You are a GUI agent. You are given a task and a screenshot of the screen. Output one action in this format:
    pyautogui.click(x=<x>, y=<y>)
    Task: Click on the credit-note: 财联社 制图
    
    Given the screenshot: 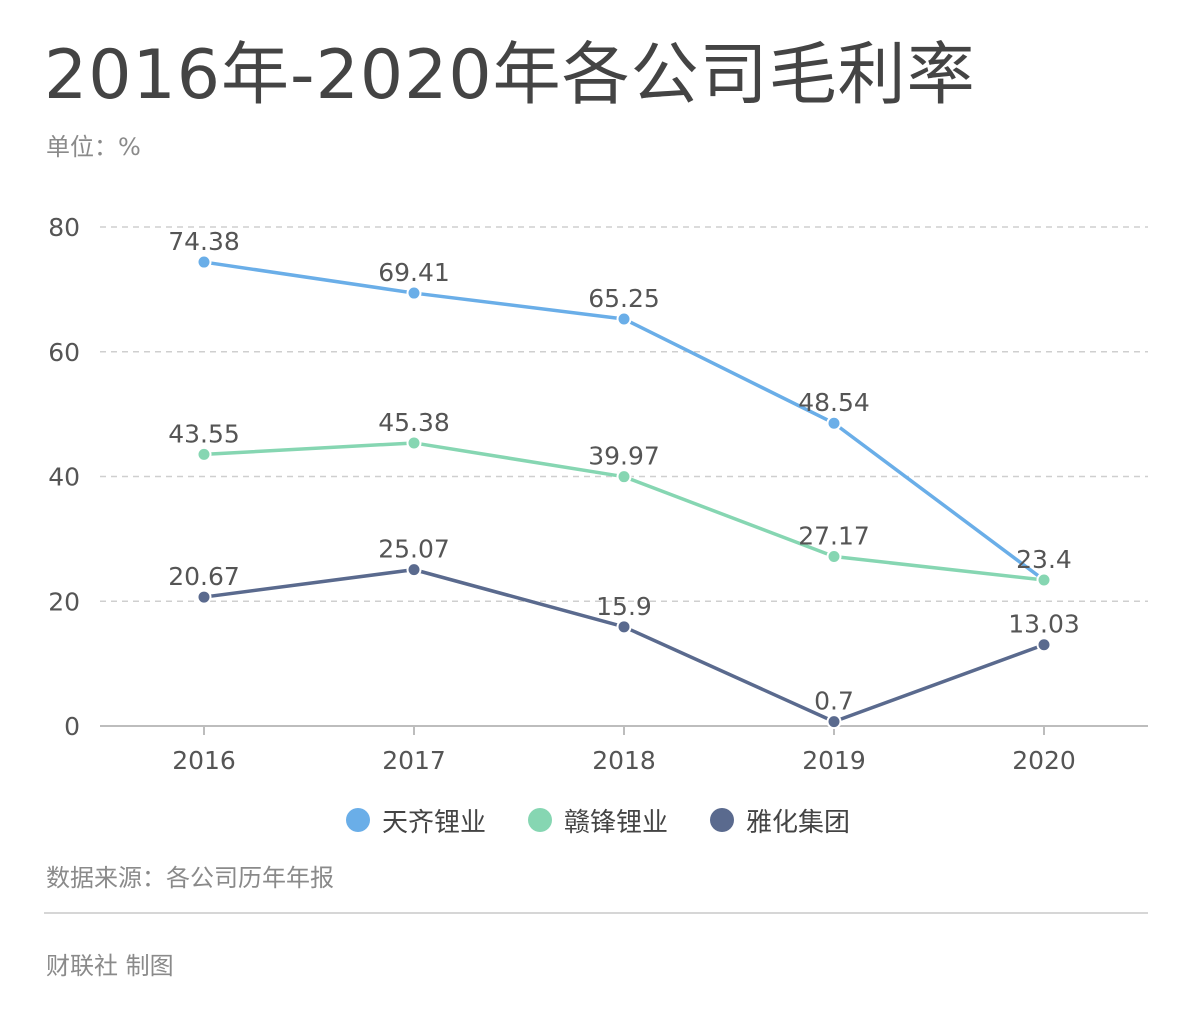 What is the action you would take?
    pyautogui.click(x=110, y=966)
    